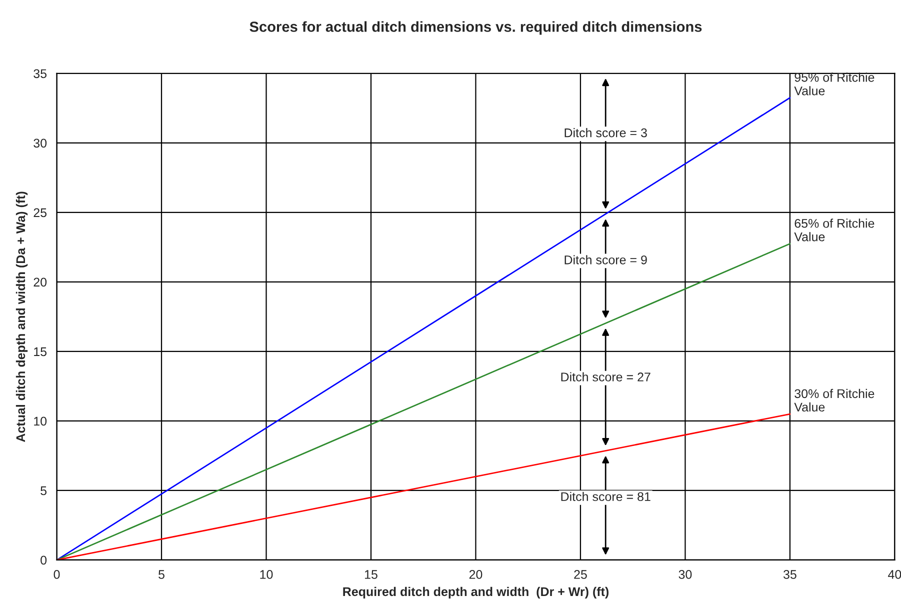 Image resolution: width=901 pixels, height=612 pixels. What do you see at coordinates (834, 84) in the screenshot?
I see `series-label: 95% of Ritchie Value` at bounding box center [834, 84].